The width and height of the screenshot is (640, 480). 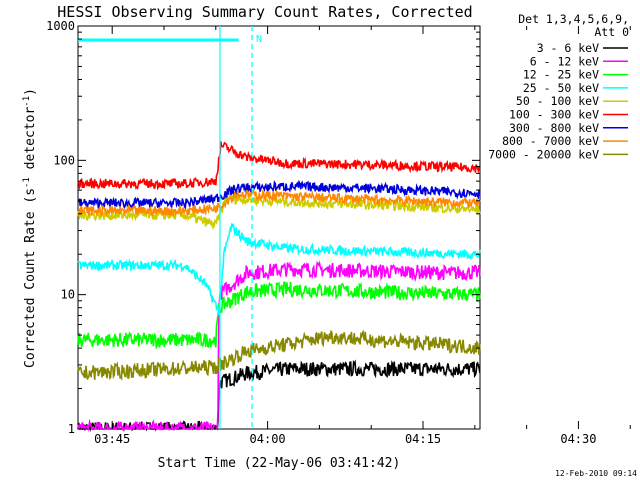 What do you see at coordinates (578, 439) in the screenshot?
I see `x-tick-label: 04:30` at bounding box center [578, 439].